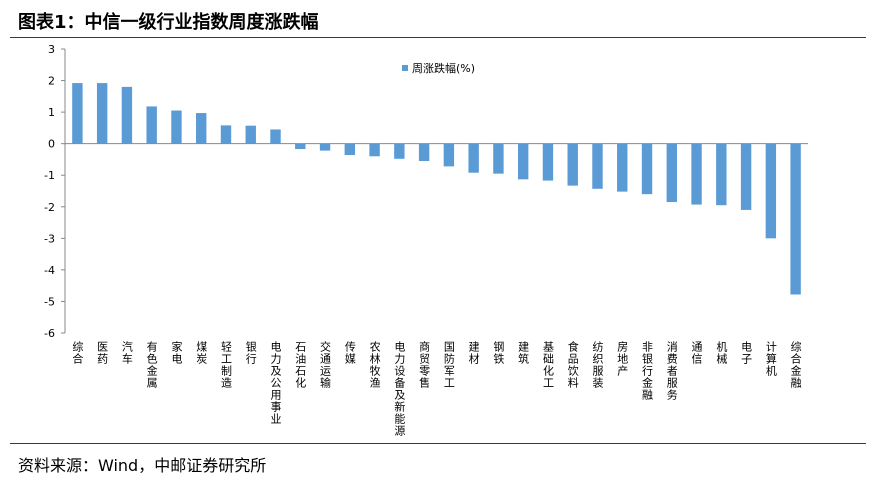 The width and height of the screenshot is (873, 479). What do you see at coordinates (671, 370) in the screenshot?
I see `x-tick-label: 消费者服务` at bounding box center [671, 370].